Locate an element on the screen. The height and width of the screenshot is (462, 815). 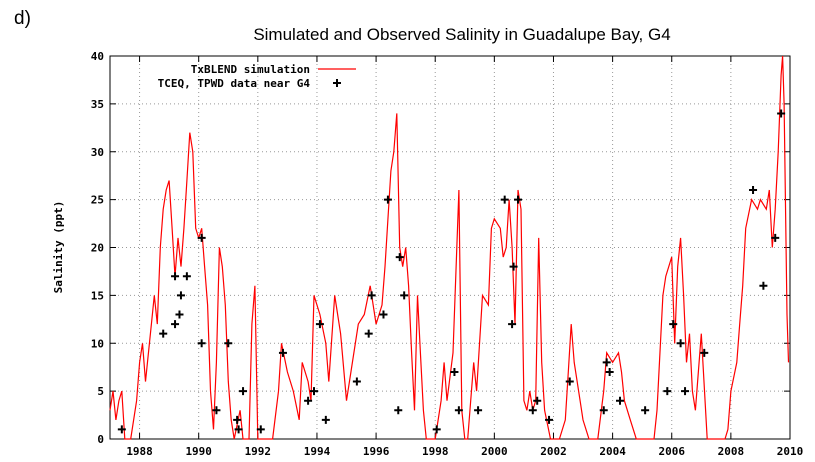
y-tick-label: 15 is located at coordinates (97, 295).